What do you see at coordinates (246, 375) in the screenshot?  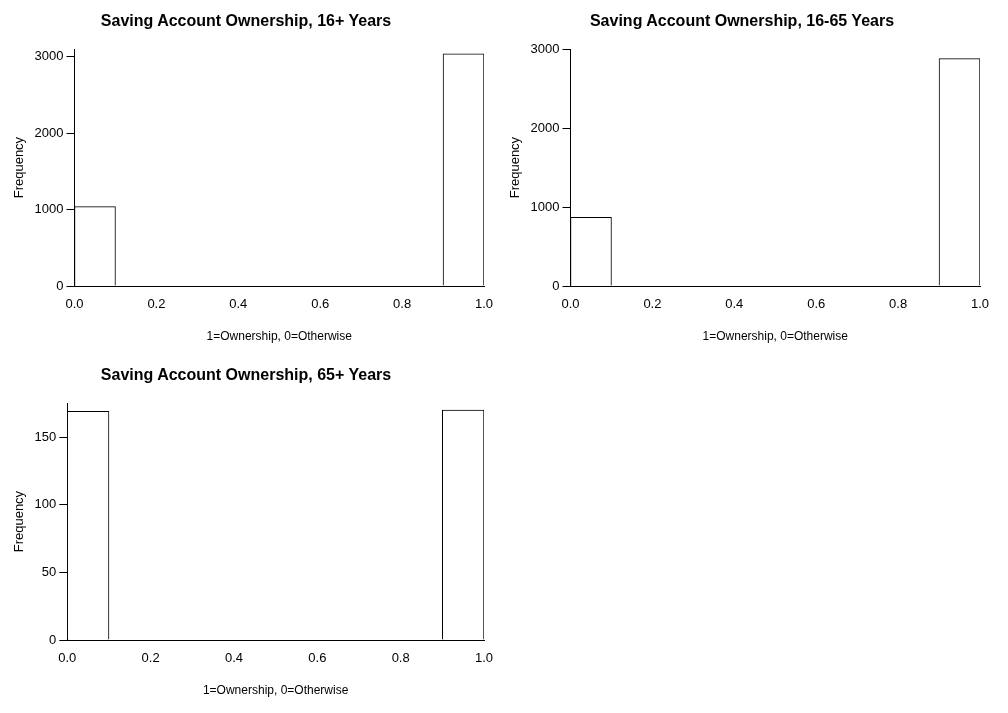 I see `chart-title: Saving Account Ownership, 65+ Years` at bounding box center [246, 375].